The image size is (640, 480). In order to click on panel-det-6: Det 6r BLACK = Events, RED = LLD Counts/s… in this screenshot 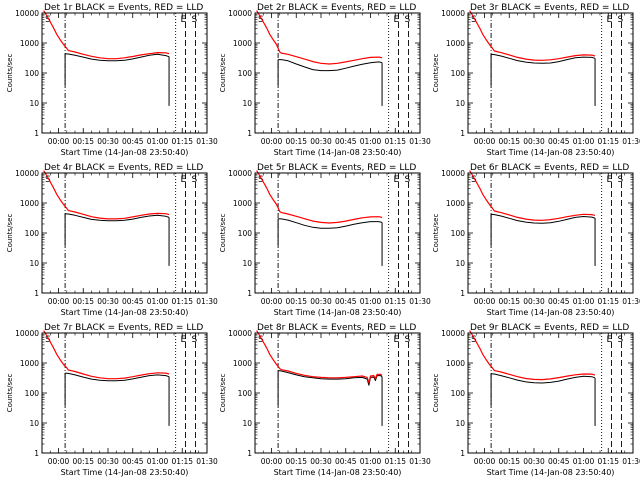, I will do `click(536, 240)`.